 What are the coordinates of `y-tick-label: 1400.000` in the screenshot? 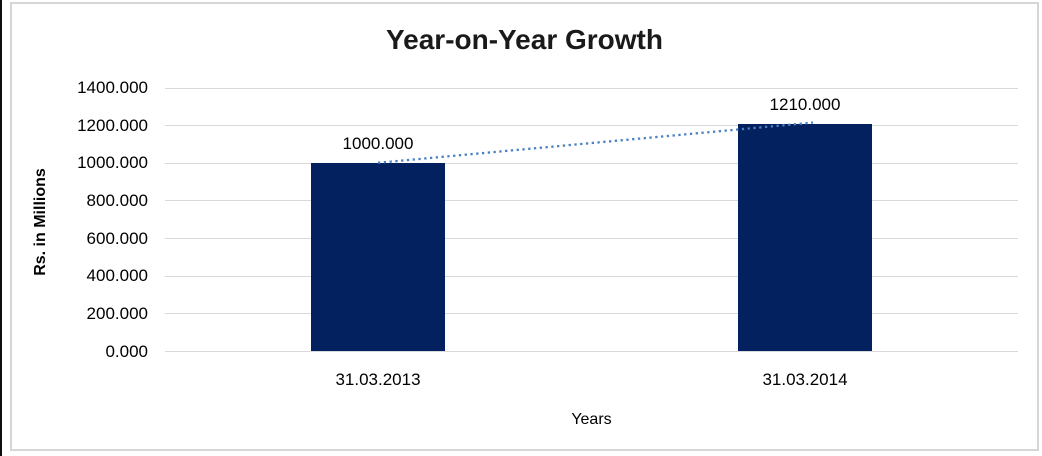 It's located at (112, 87).